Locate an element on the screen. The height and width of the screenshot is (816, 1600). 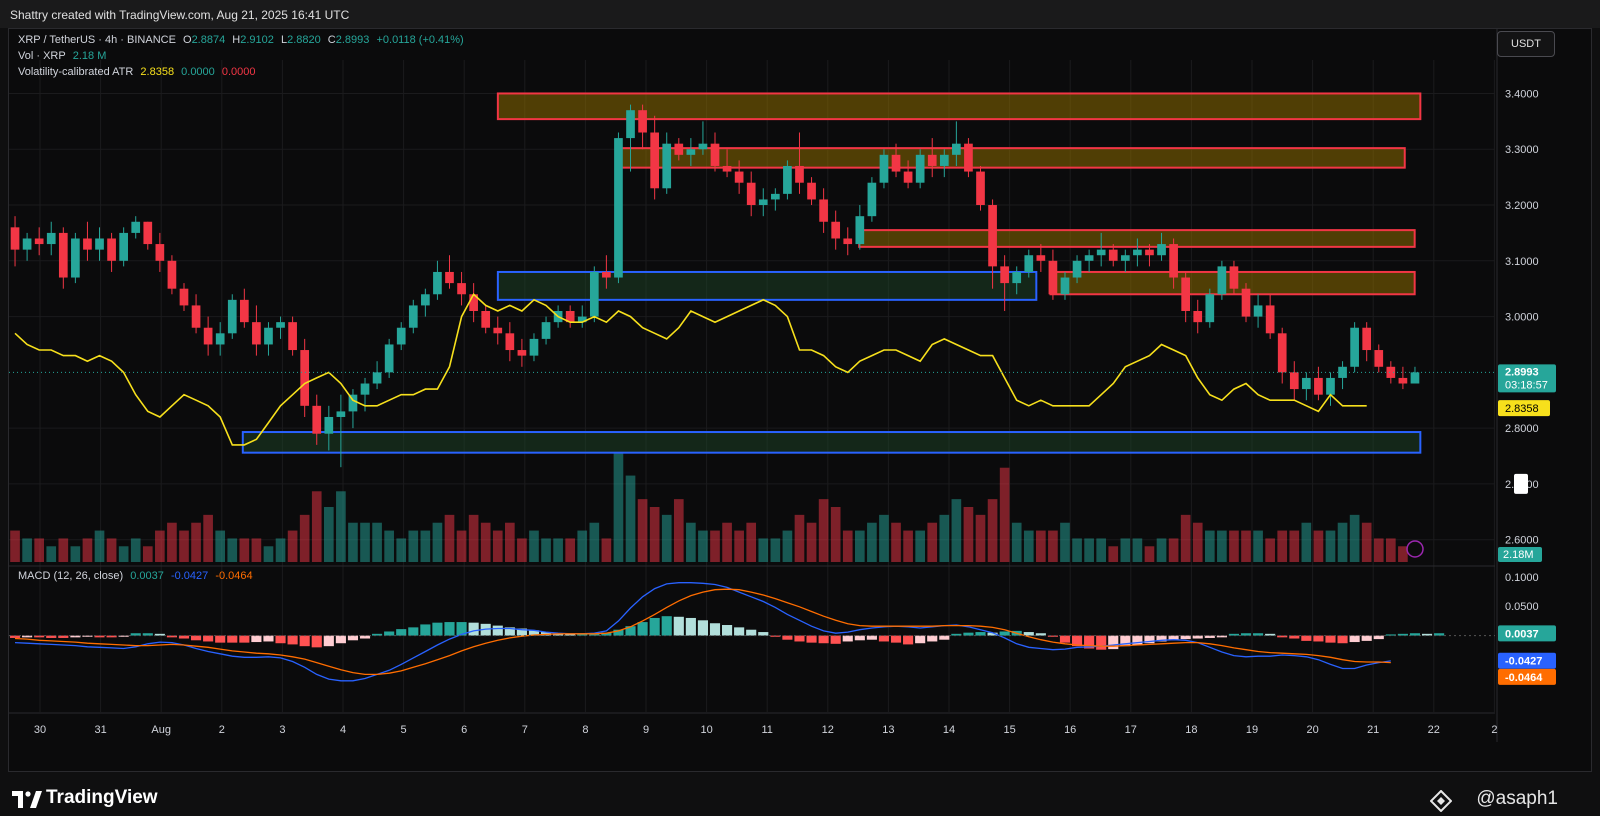
macd-hist-badge is located at coordinates (1527, 633).